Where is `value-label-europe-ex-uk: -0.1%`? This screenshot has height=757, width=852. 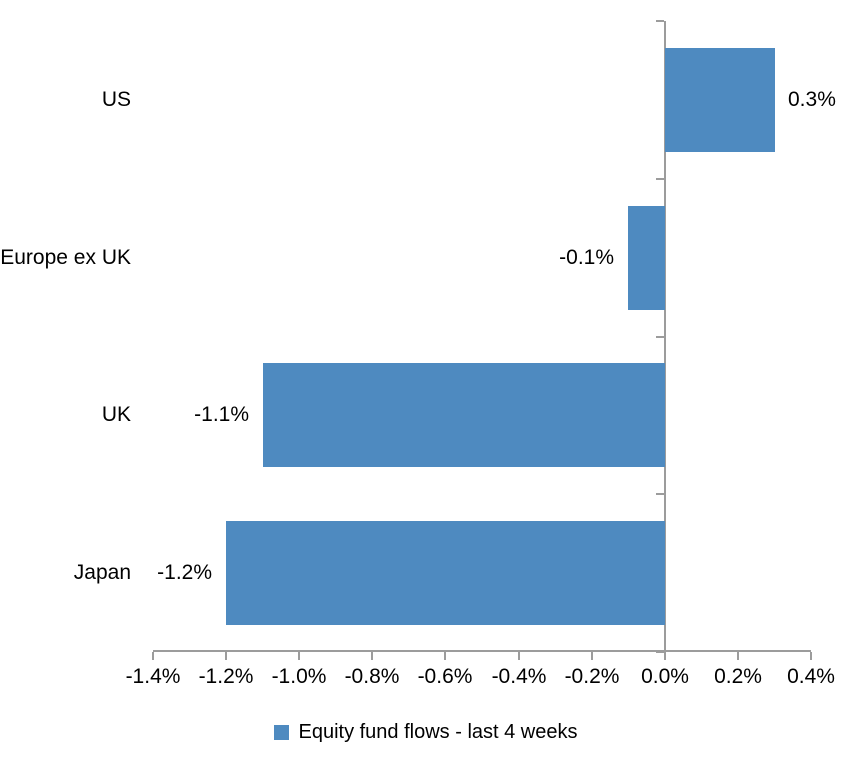
value-label-europe-ex-uk: -0.1% is located at coordinates (586, 257).